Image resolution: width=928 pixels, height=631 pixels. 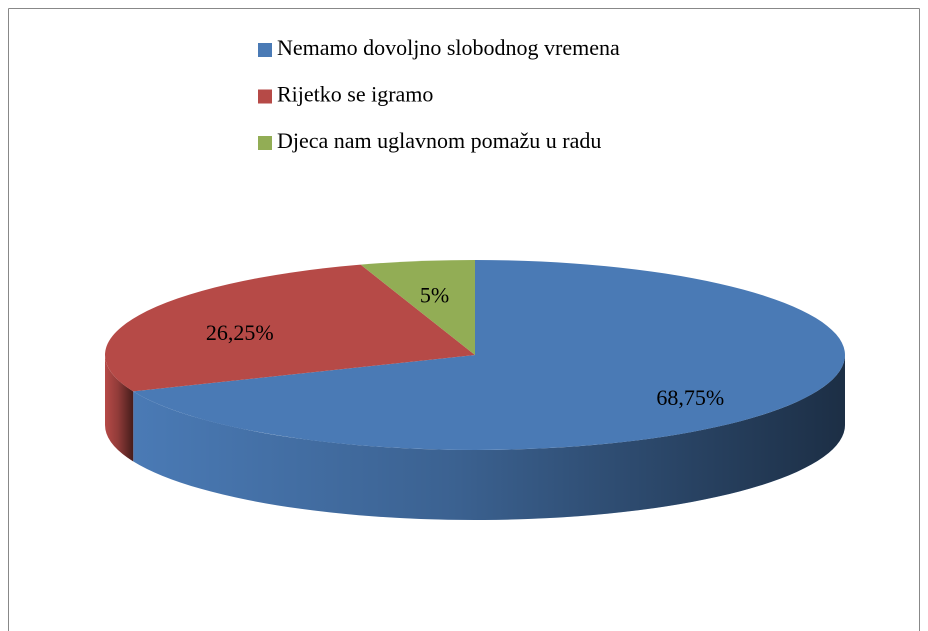 What do you see at coordinates (240, 332) in the screenshot?
I see `data-label: 26,25%` at bounding box center [240, 332].